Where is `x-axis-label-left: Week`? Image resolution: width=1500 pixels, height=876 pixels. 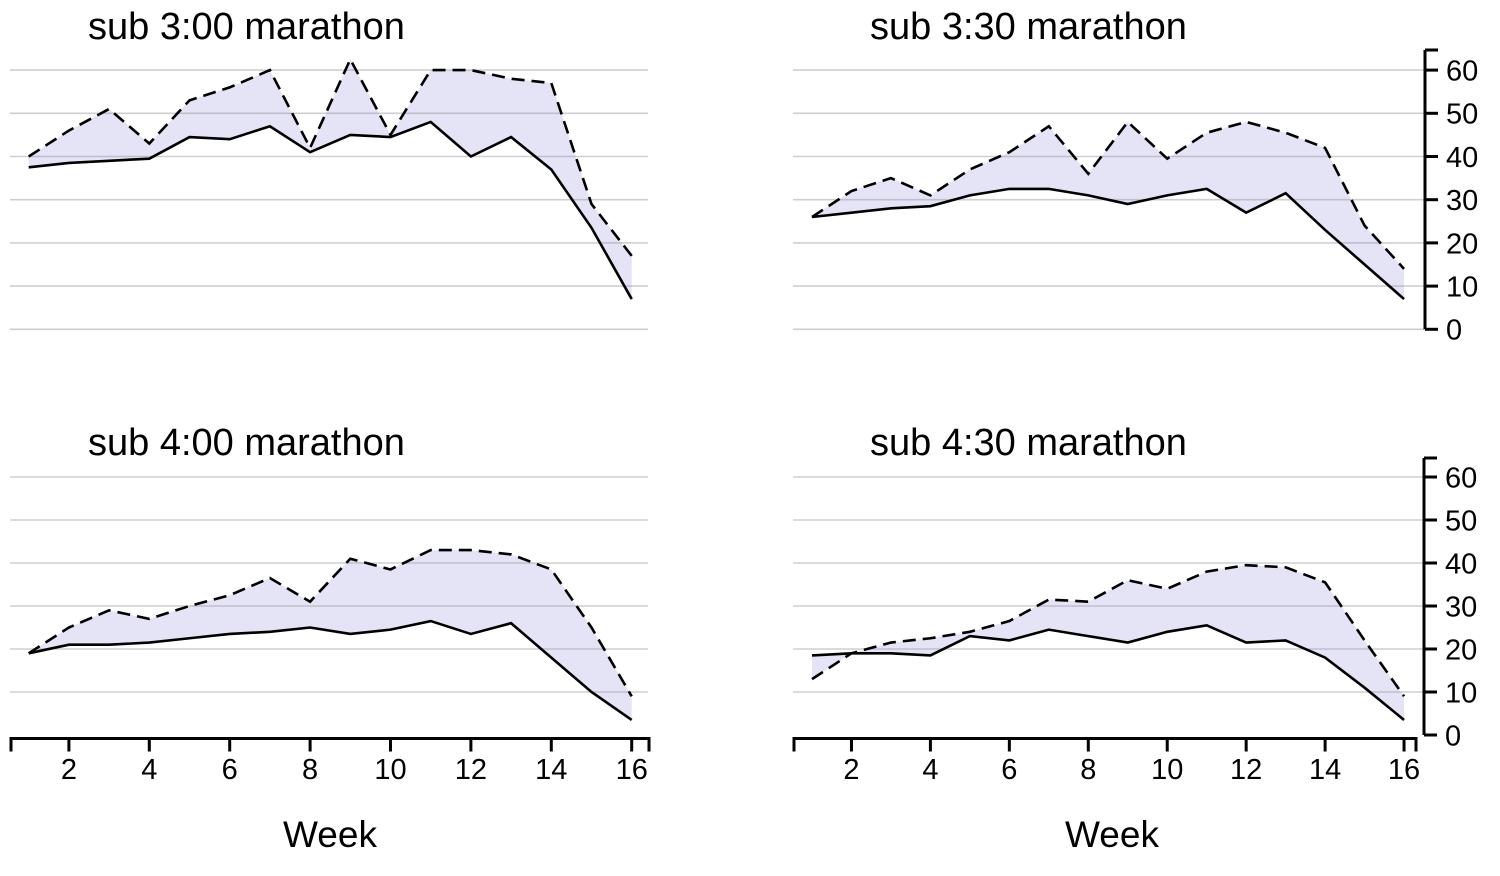
x-axis-label-left: Week is located at coordinates (330, 834).